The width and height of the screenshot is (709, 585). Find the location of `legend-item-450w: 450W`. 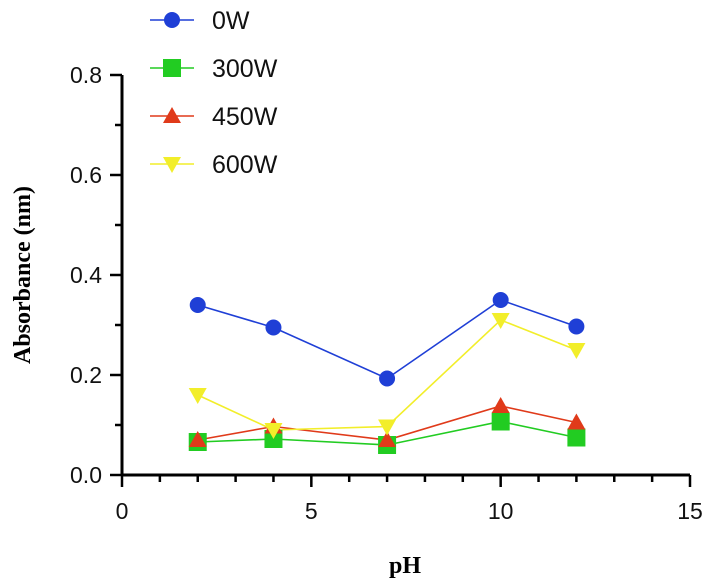

legend-item-450w: 450W is located at coordinates (214, 117).